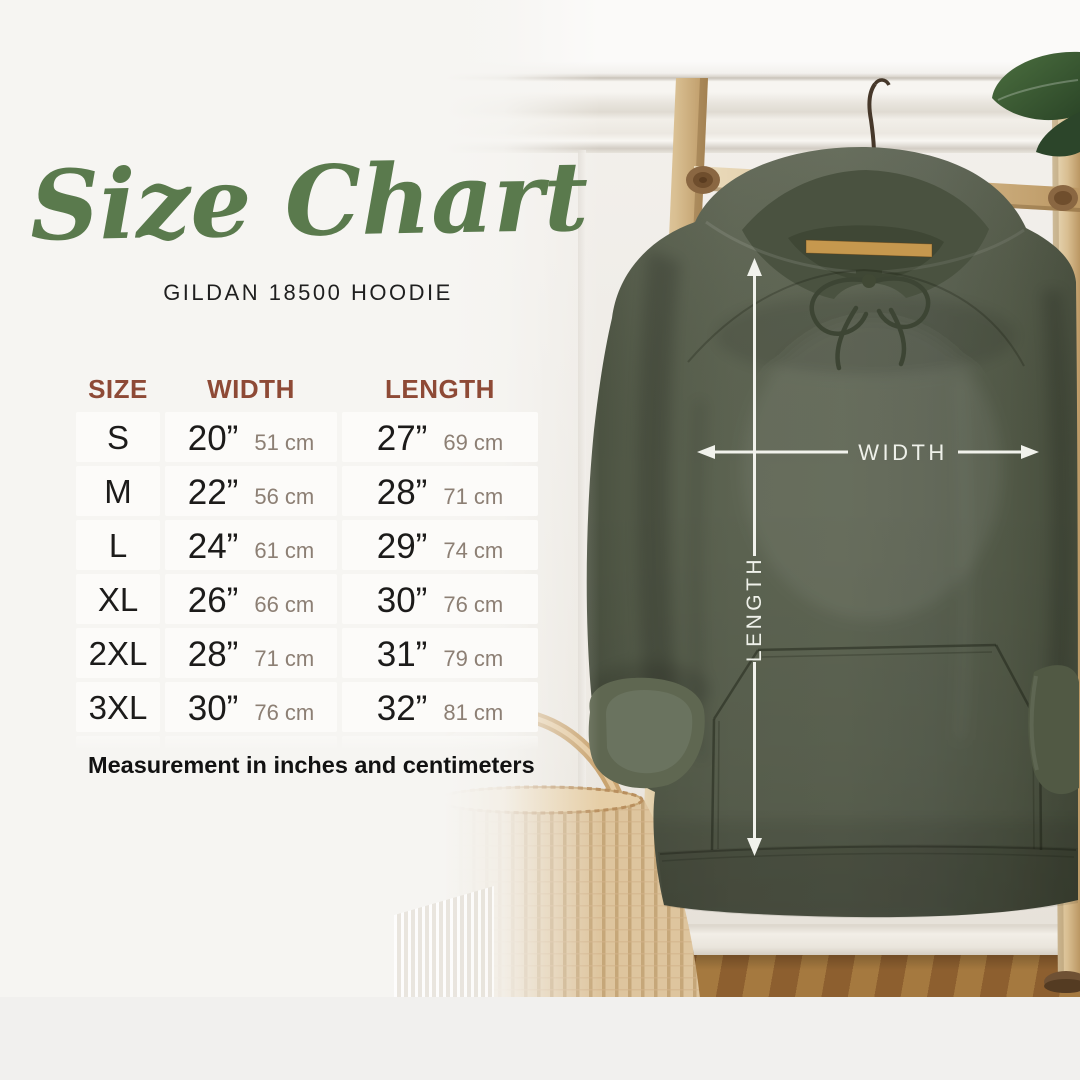  Describe the element at coordinates (440, 388) in the screenshot. I see `col-header-length: LENGTH` at that location.